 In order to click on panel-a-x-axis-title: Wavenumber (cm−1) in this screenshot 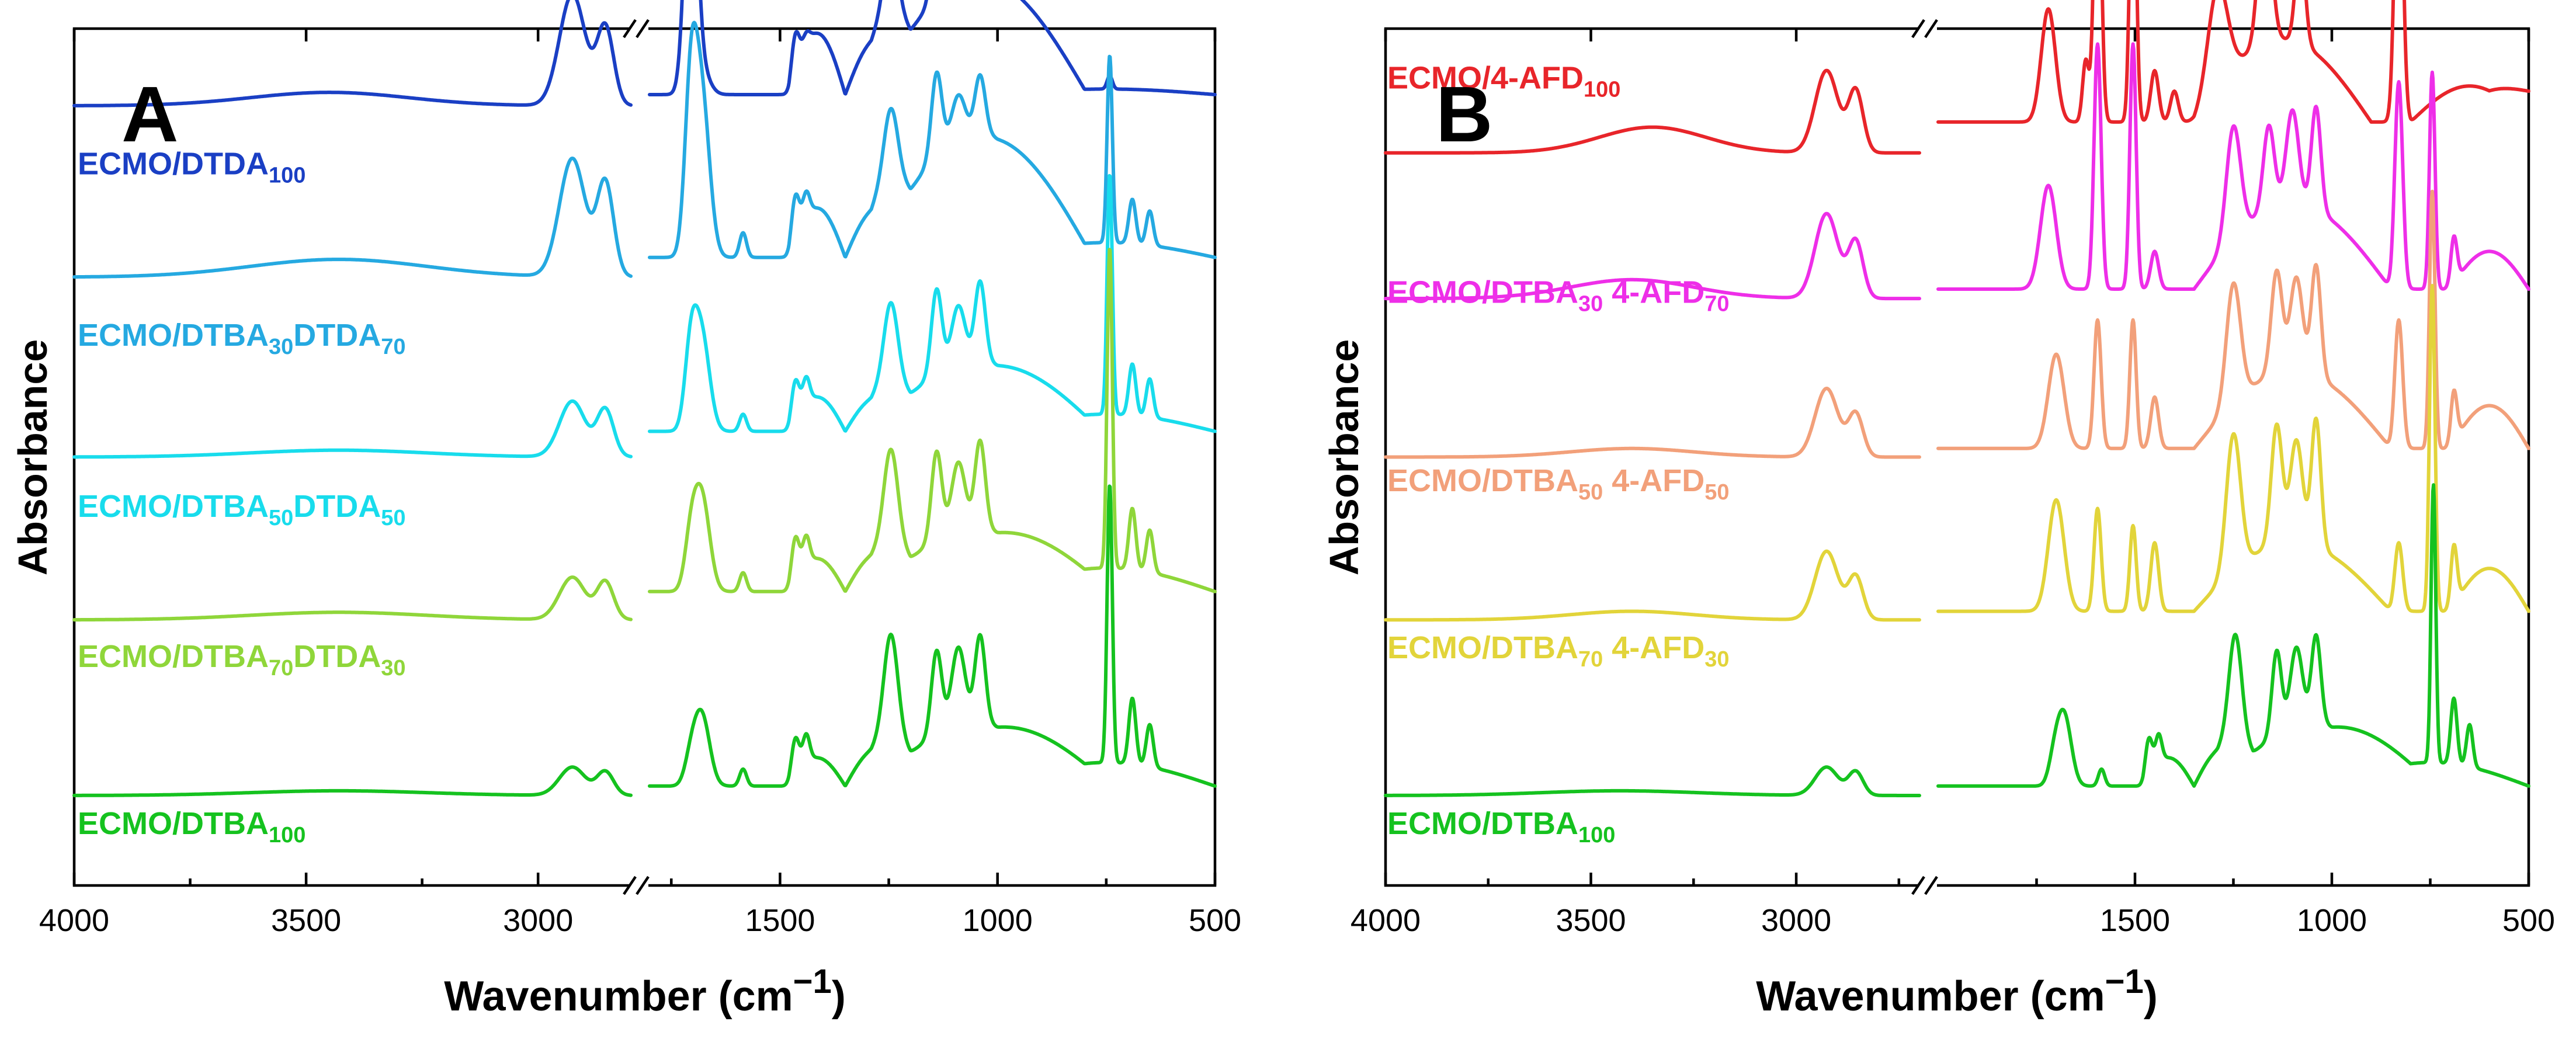, I will do `click(645, 991)`.